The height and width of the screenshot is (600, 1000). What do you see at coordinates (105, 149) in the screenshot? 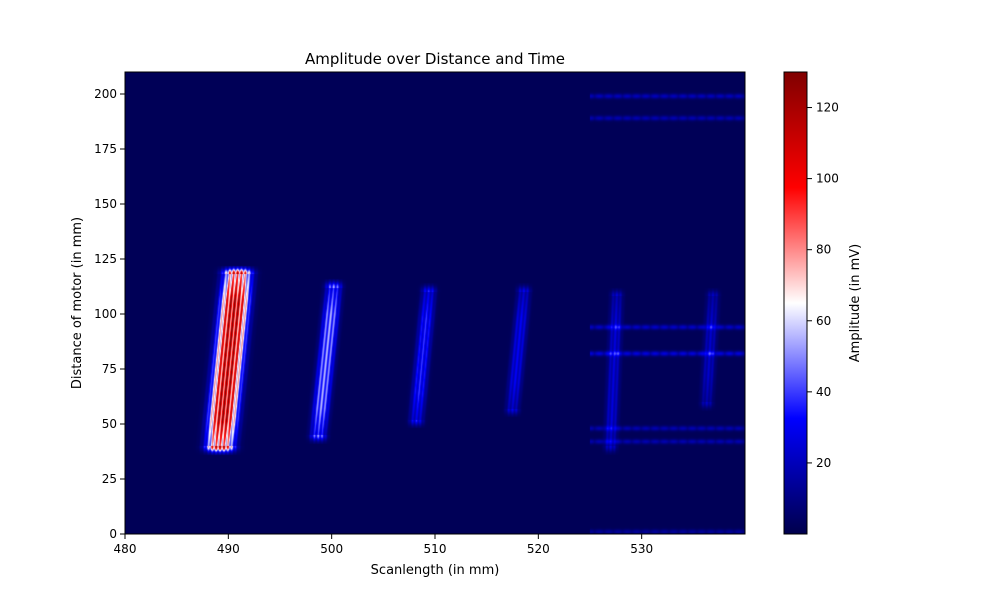
I see `y-tick-label: 175` at bounding box center [105, 149].